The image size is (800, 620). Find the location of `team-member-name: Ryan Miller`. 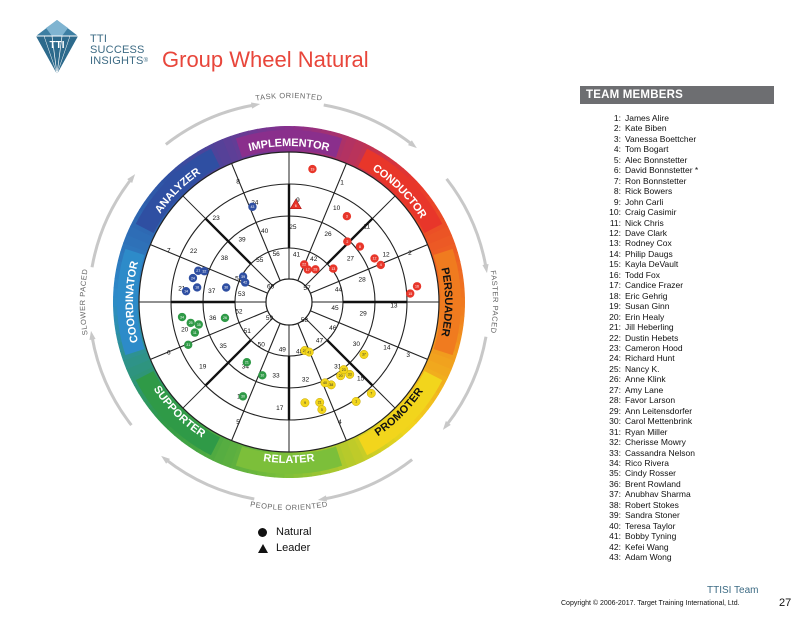

team-member-name: Ryan Miller is located at coordinates (646, 431).